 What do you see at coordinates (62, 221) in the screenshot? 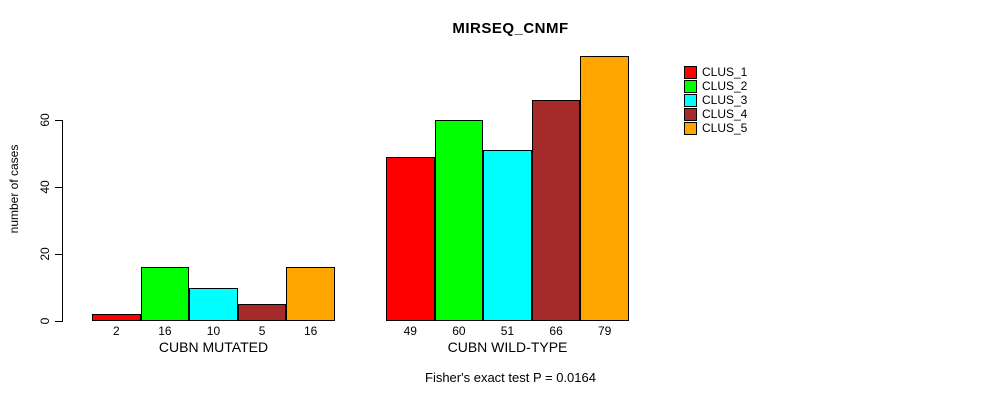
I see `y-axis-line` at bounding box center [62, 221].